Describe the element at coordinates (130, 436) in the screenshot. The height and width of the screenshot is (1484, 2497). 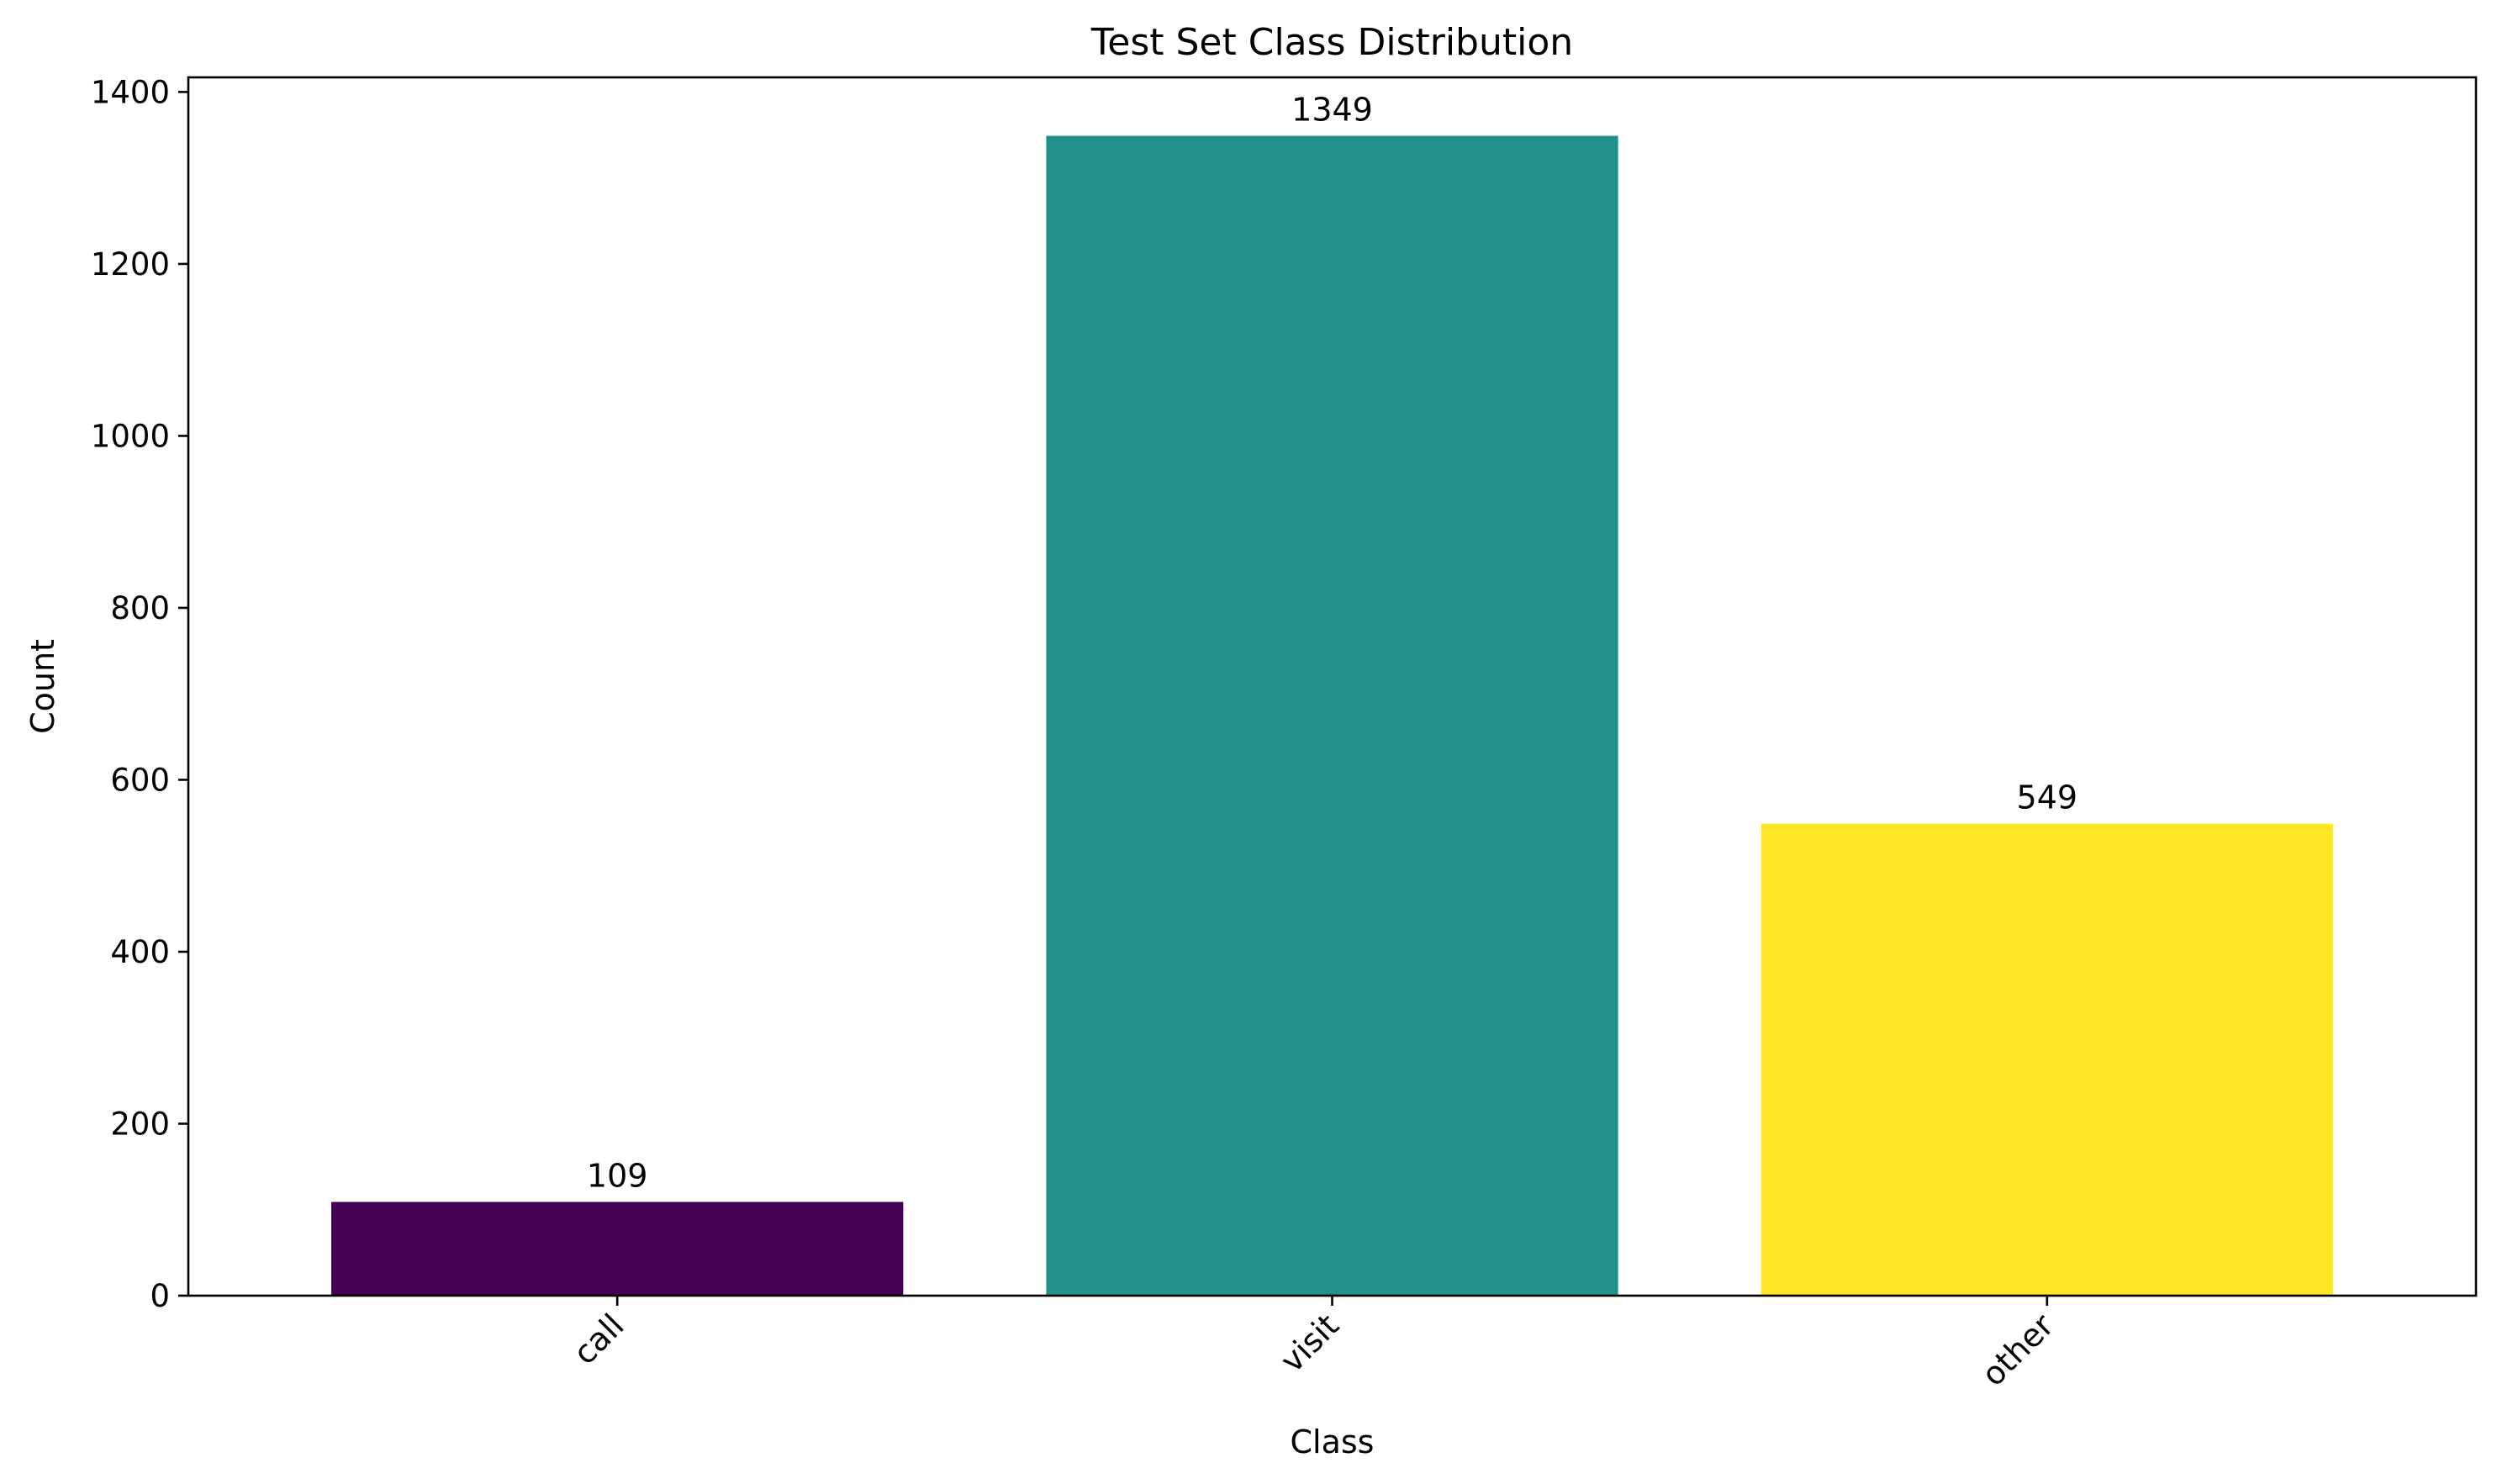
I see `y-tick-label: 1000` at that location.